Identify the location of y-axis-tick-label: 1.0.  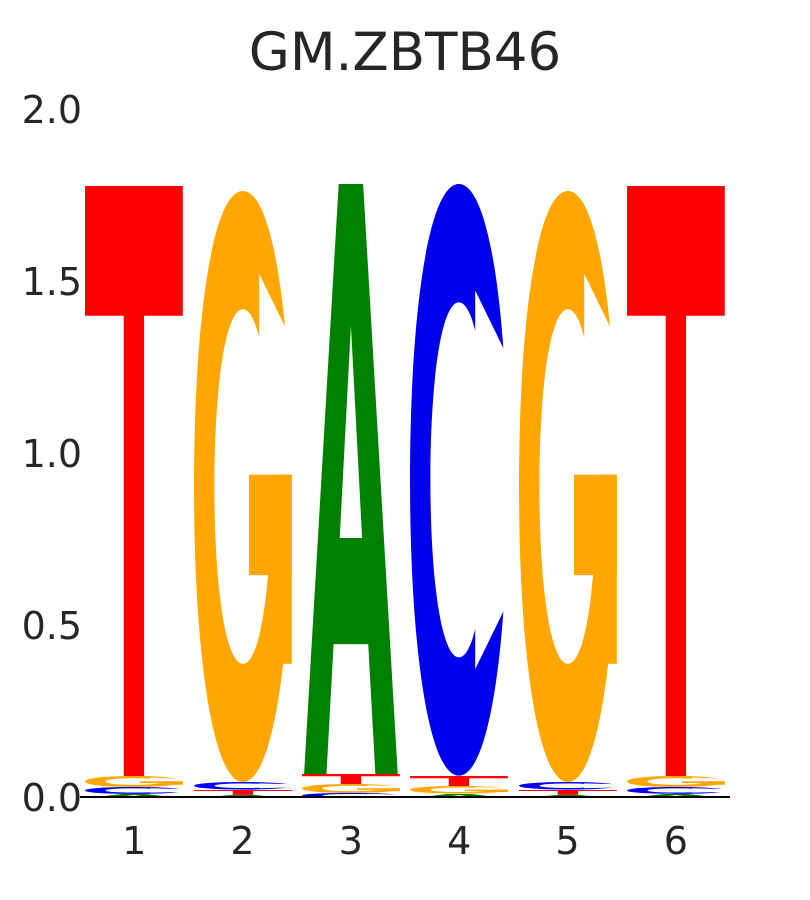
(51, 454).